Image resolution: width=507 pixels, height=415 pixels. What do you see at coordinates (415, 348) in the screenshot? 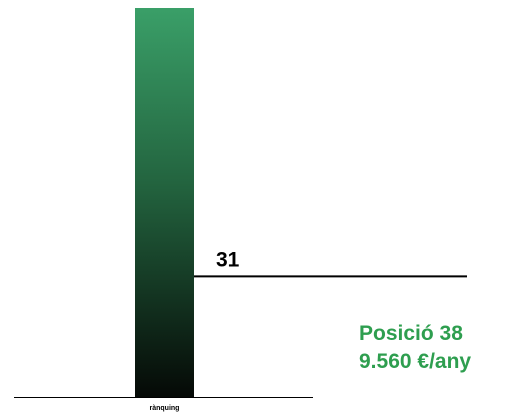
I see `rank-summary: Posició 38 9.560 €/any` at bounding box center [415, 348].